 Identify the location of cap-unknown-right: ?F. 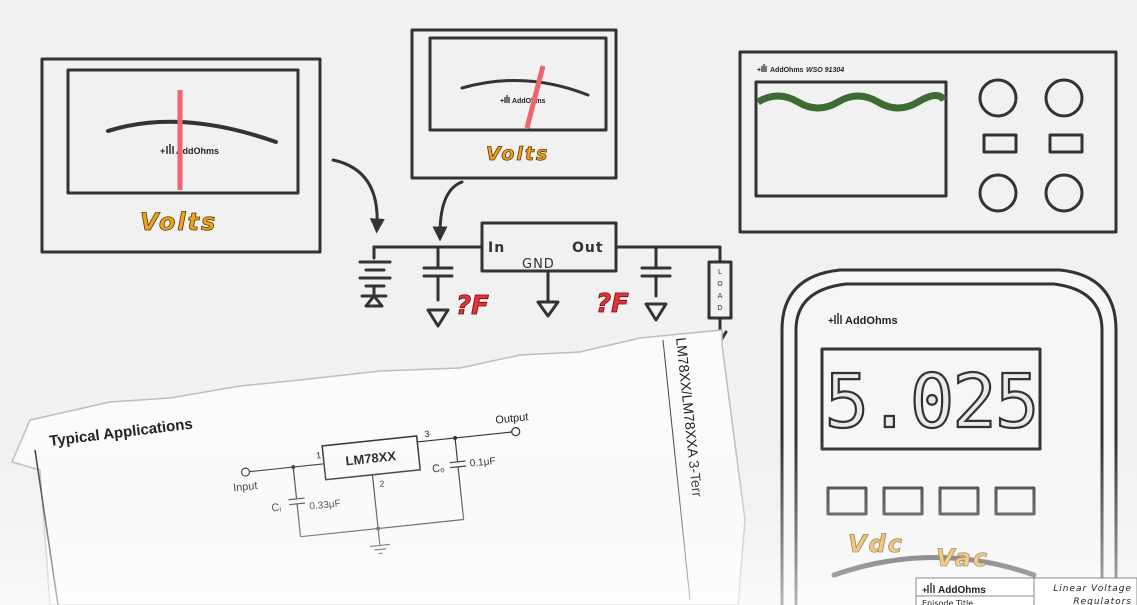
(612, 304).